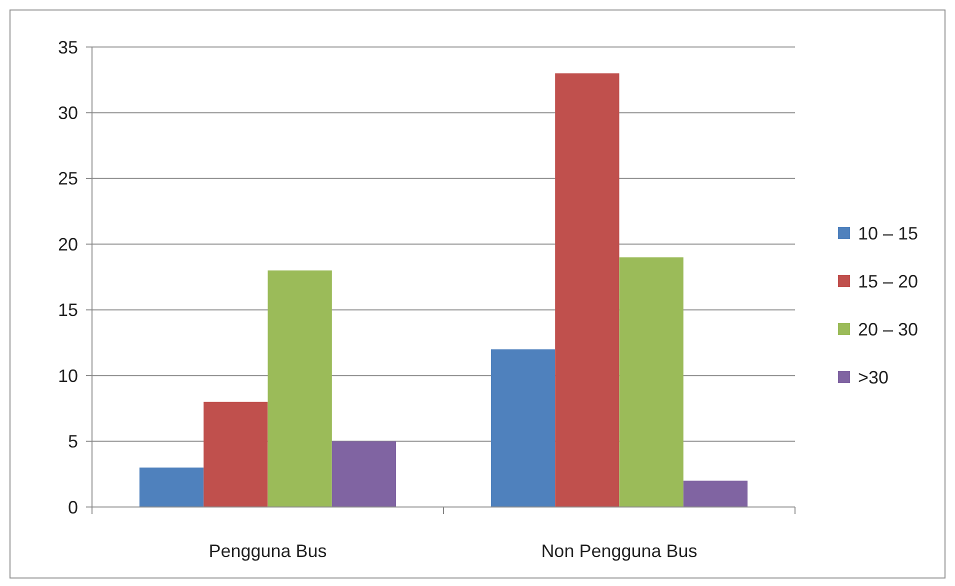 The height and width of the screenshot is (586, 955). Describe the element at coordinates (68, 47) in the screenshot. I see `y-tick-label: 35` at that location.